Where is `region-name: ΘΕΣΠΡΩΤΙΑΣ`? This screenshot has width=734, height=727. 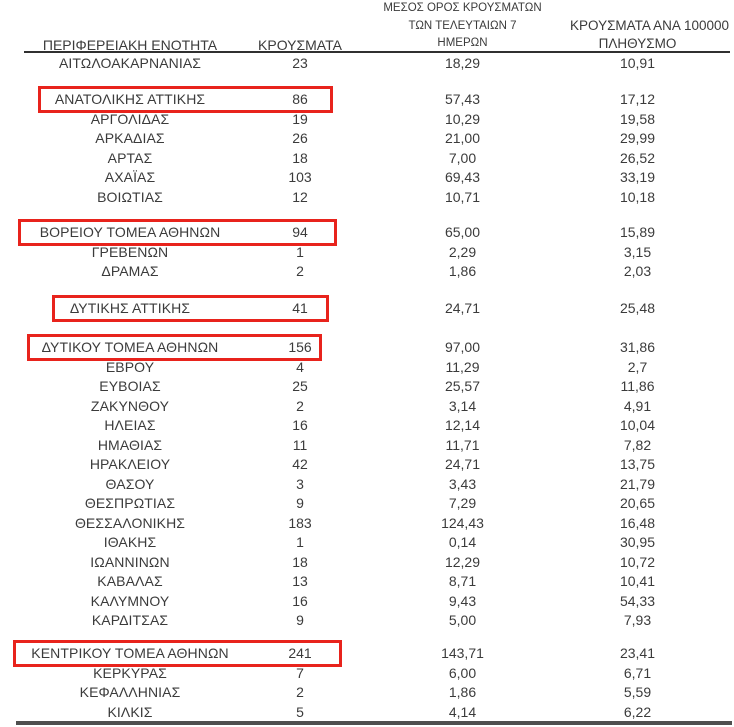 region-name: ΘΕΣΠΡΩΤΙΑΣ is located at coordinates (130, 503).